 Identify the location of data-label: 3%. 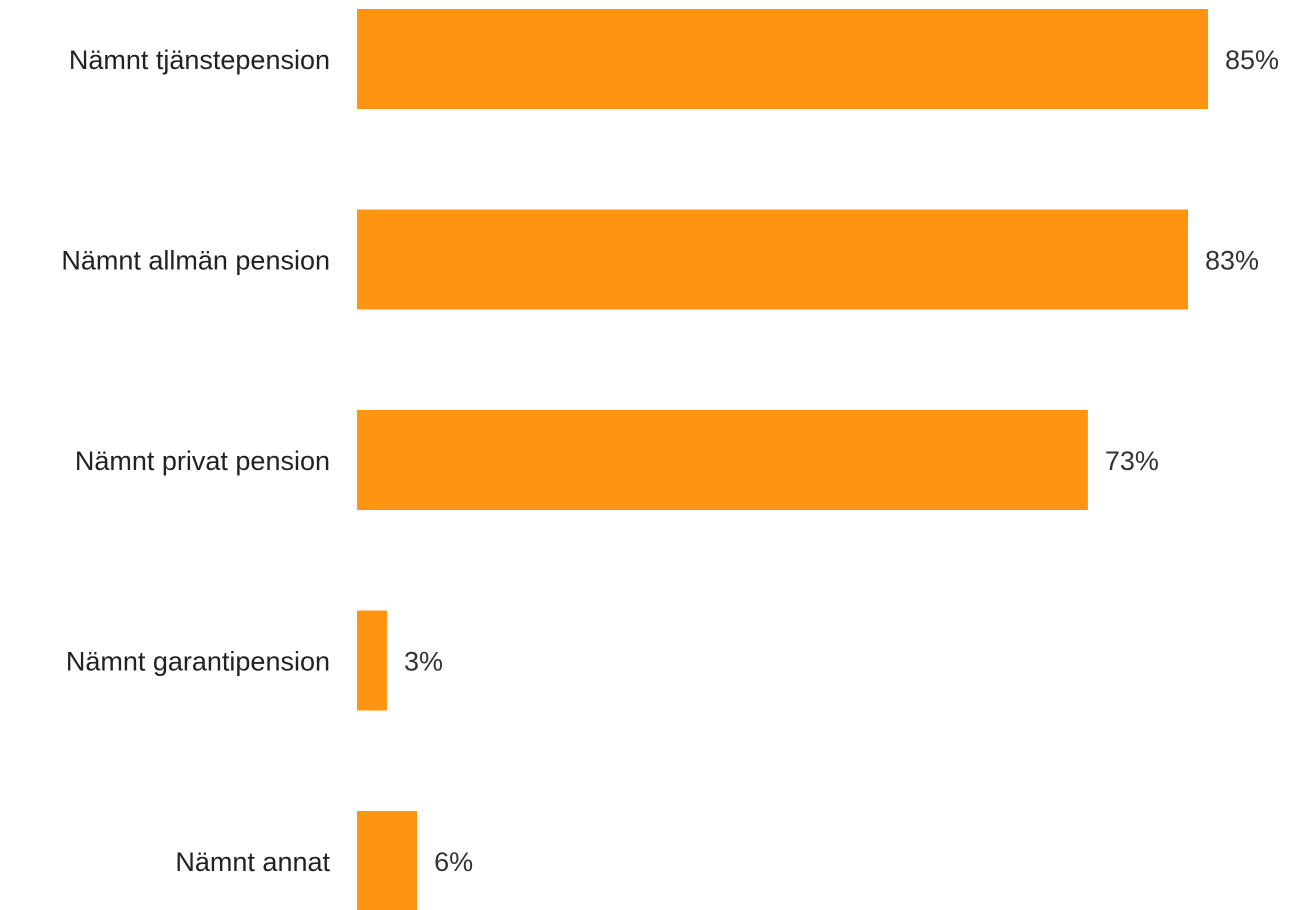
(423, 662).